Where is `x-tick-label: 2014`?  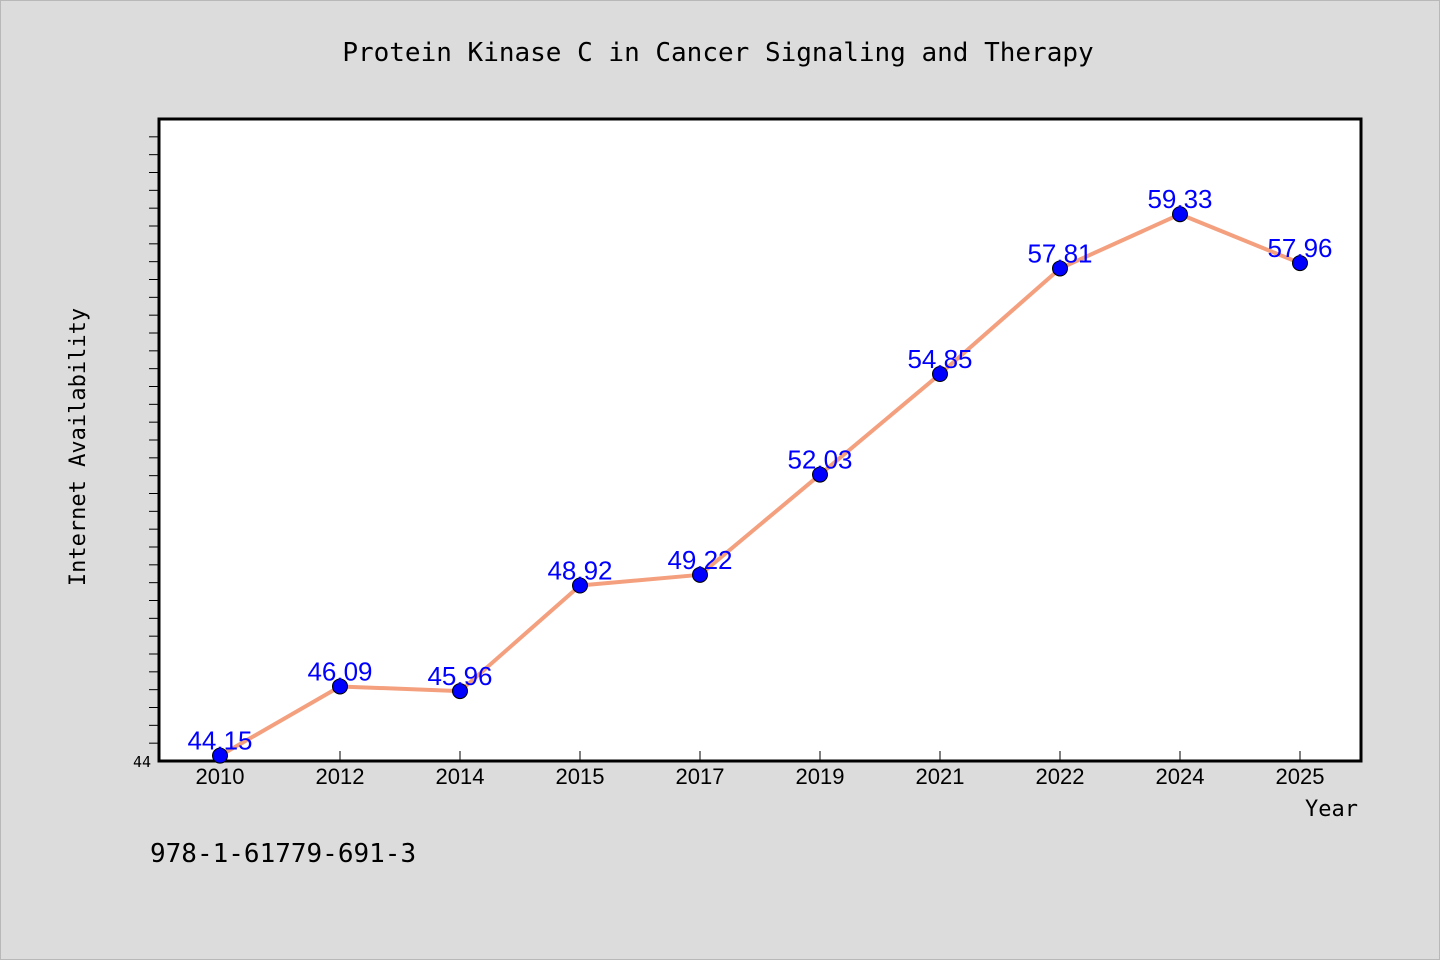
x-tick-label: 2014 is located at coordinates (460, 776).